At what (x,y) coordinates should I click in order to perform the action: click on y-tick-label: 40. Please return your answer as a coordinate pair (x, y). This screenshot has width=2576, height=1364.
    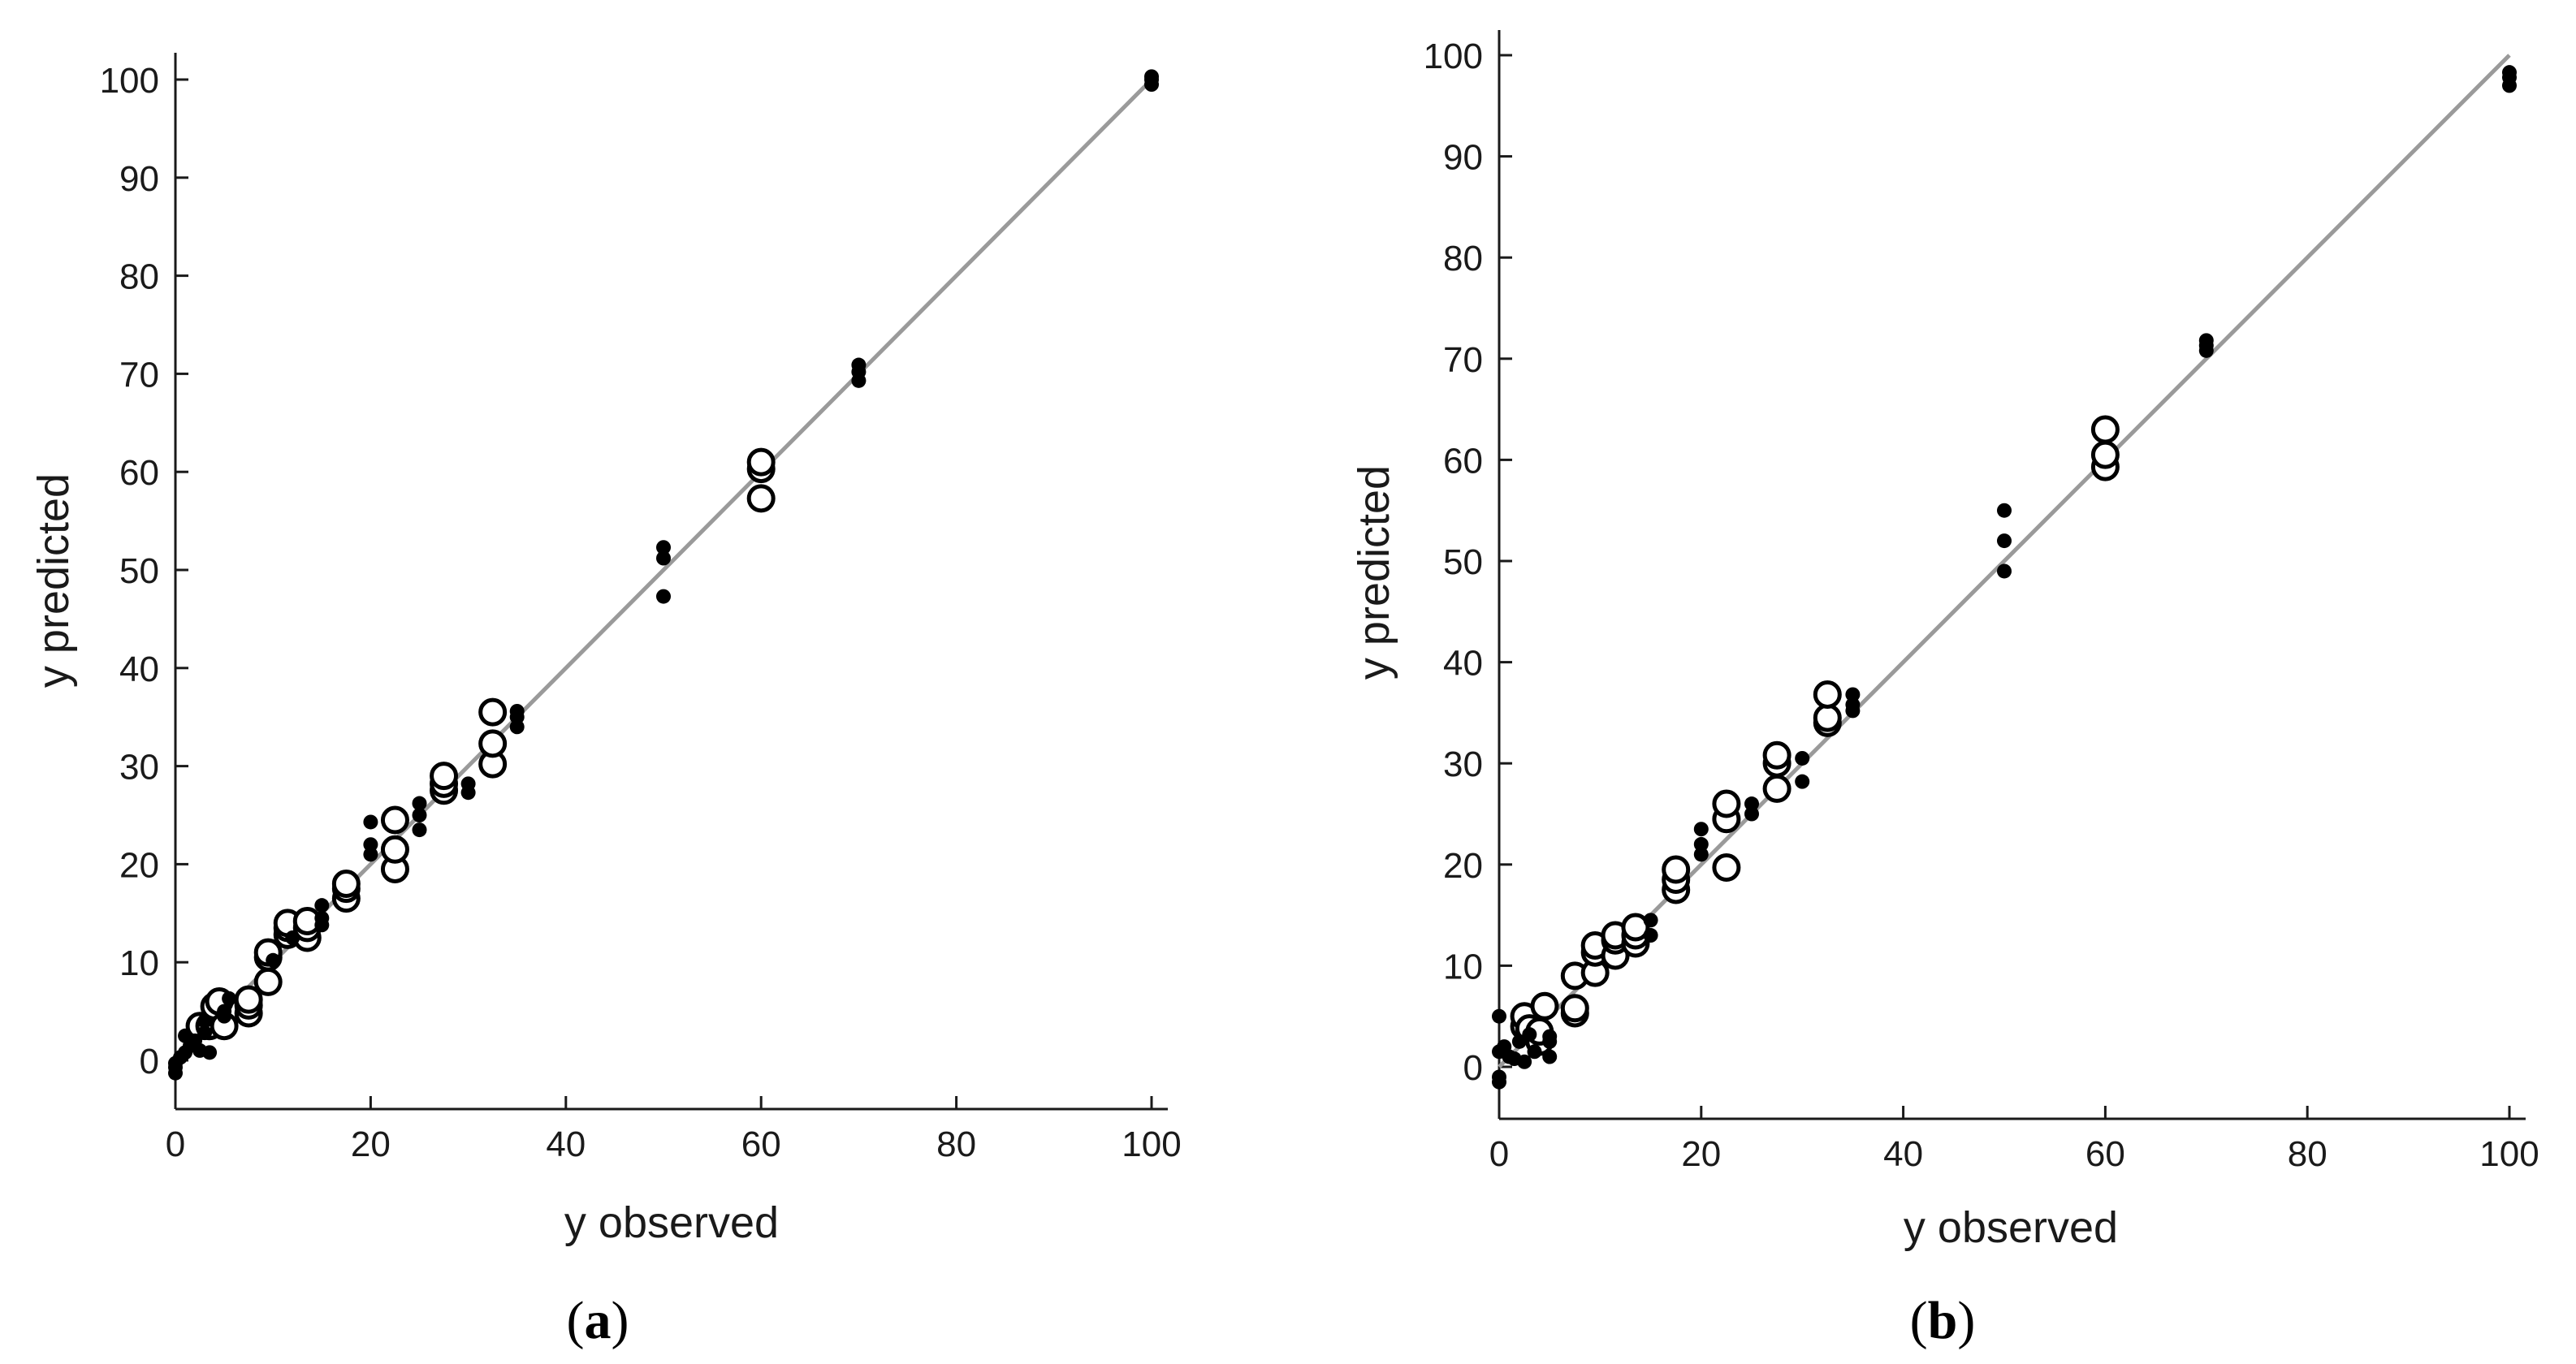
    Looking at the image, I should click on (1463, 664).